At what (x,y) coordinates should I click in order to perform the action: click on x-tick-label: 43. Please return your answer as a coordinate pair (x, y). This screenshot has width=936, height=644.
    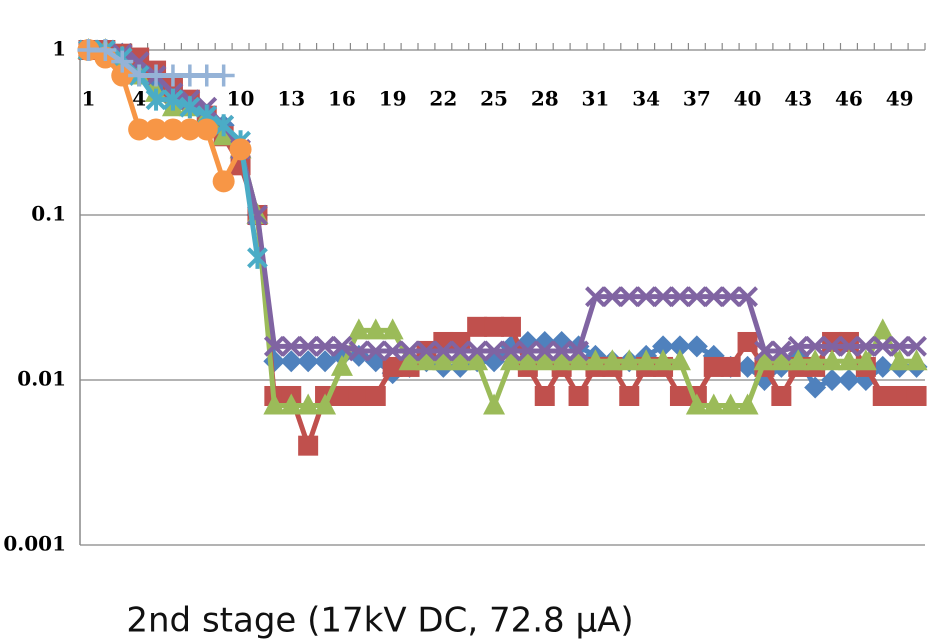
    Looking at the image, I should click on (798, 99).